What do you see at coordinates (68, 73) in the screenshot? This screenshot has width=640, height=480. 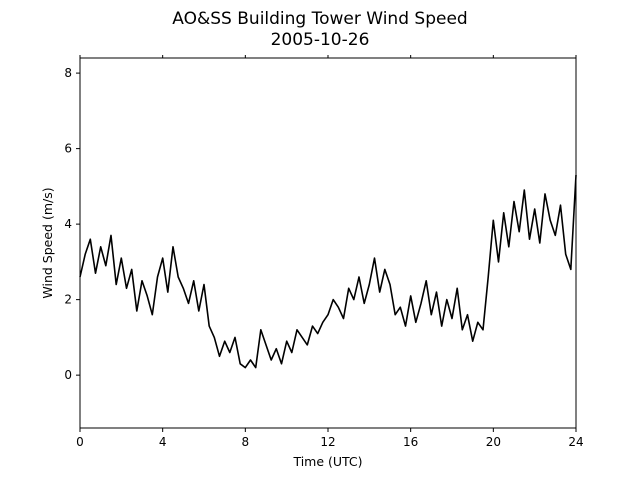 I see `y-tick-label: 8` at bounding box center [68, 73].